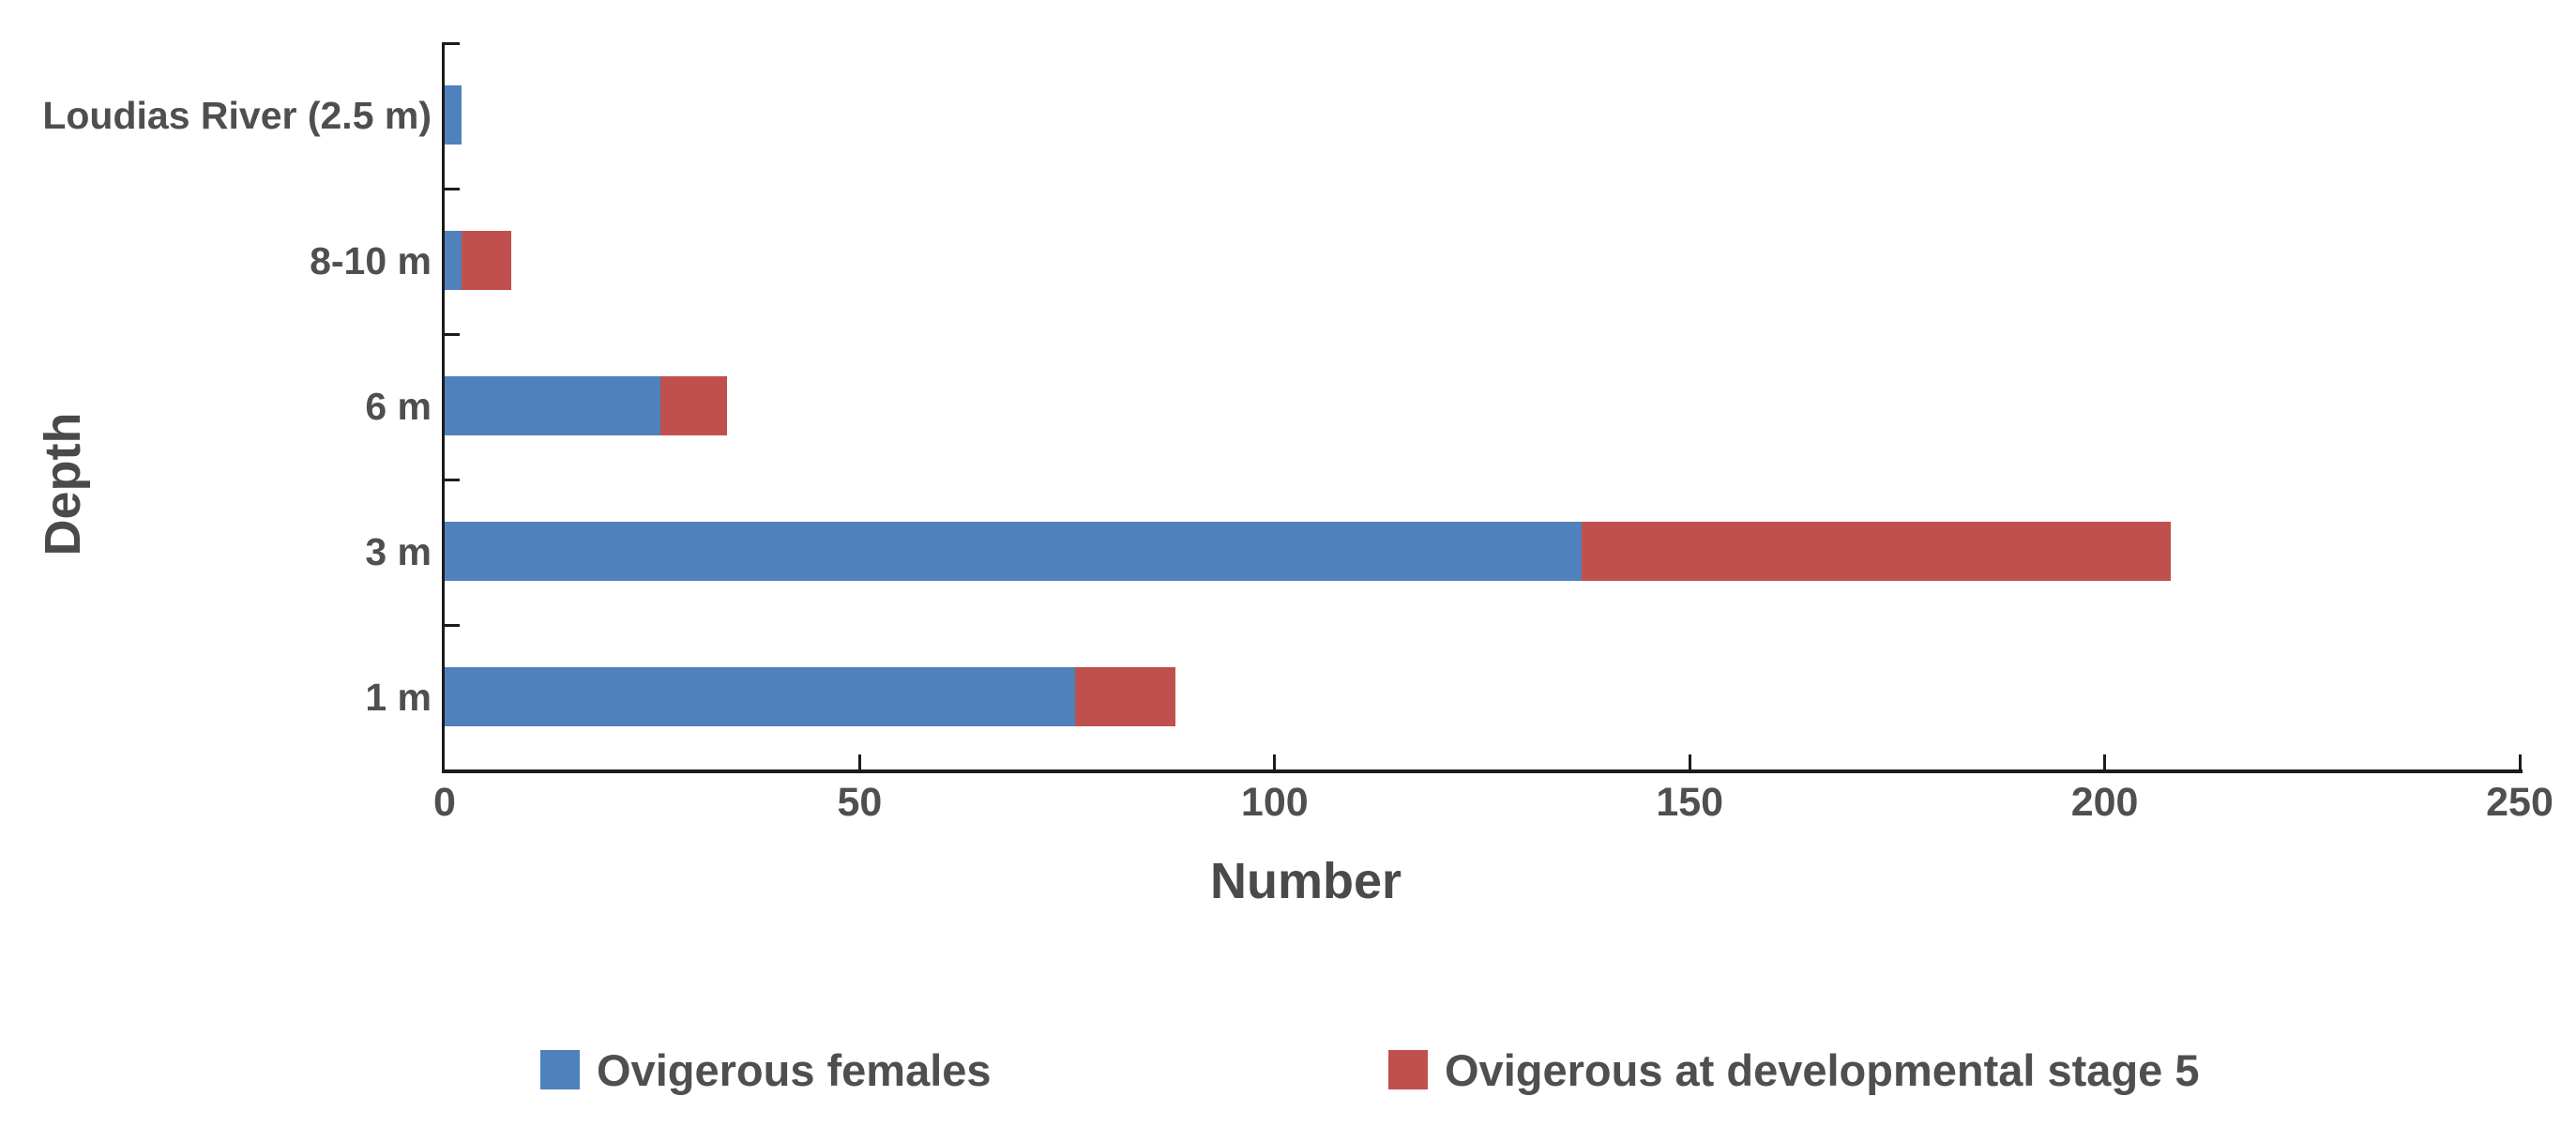  I want to click on x-axis-line, so click(1482, 771).